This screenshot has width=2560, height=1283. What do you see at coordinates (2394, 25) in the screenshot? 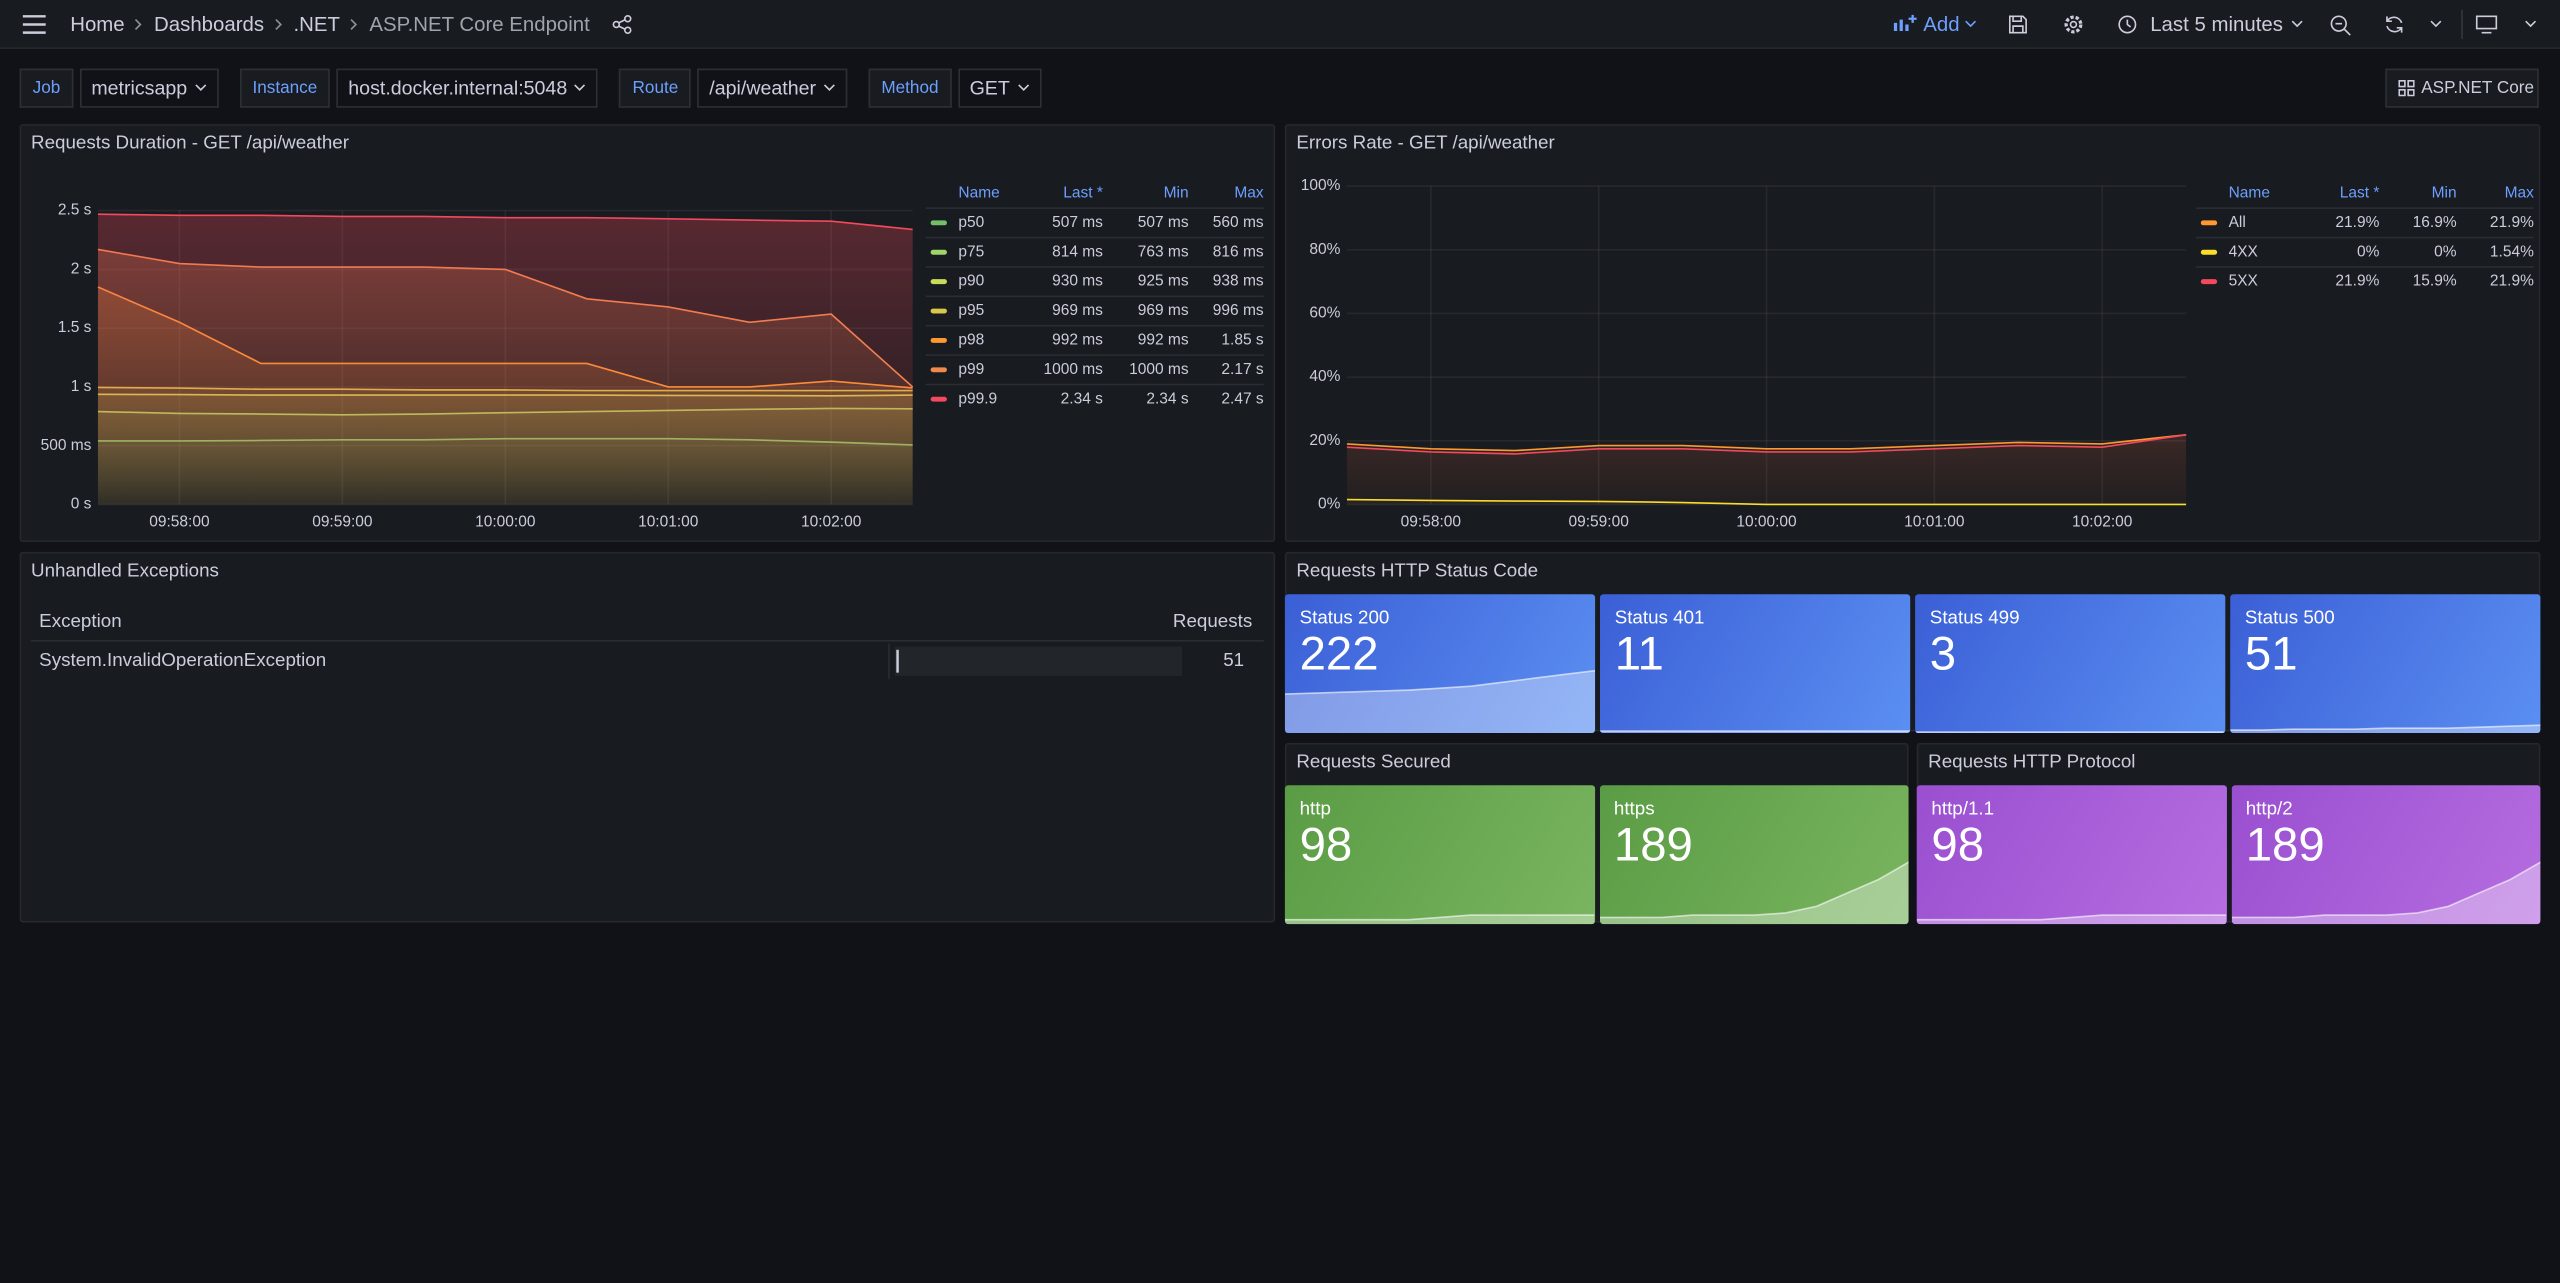
I see `refresh-button` at bounding box center [2394, 25].